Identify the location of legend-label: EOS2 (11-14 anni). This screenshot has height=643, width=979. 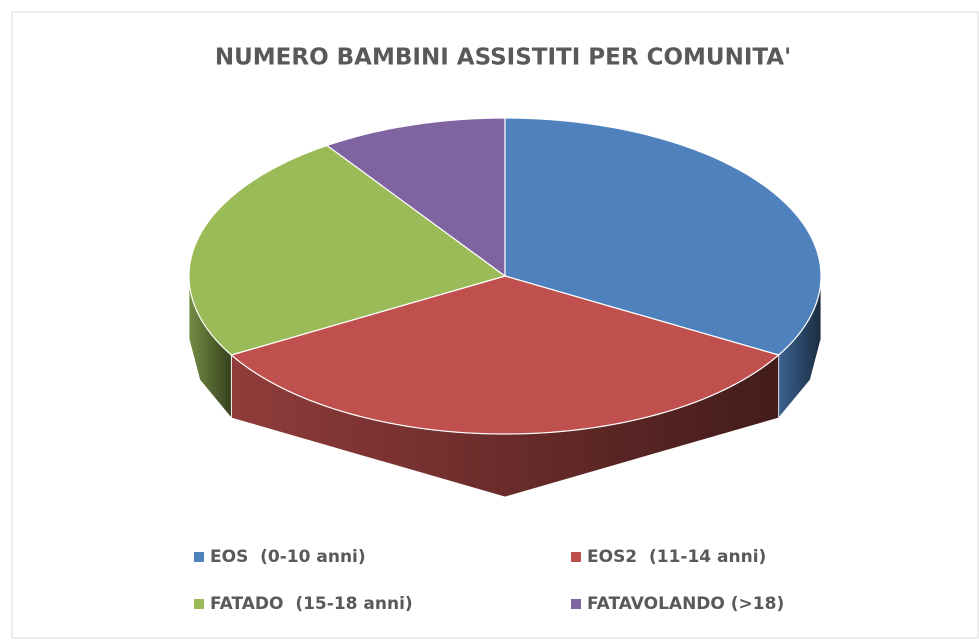
(676, 557).